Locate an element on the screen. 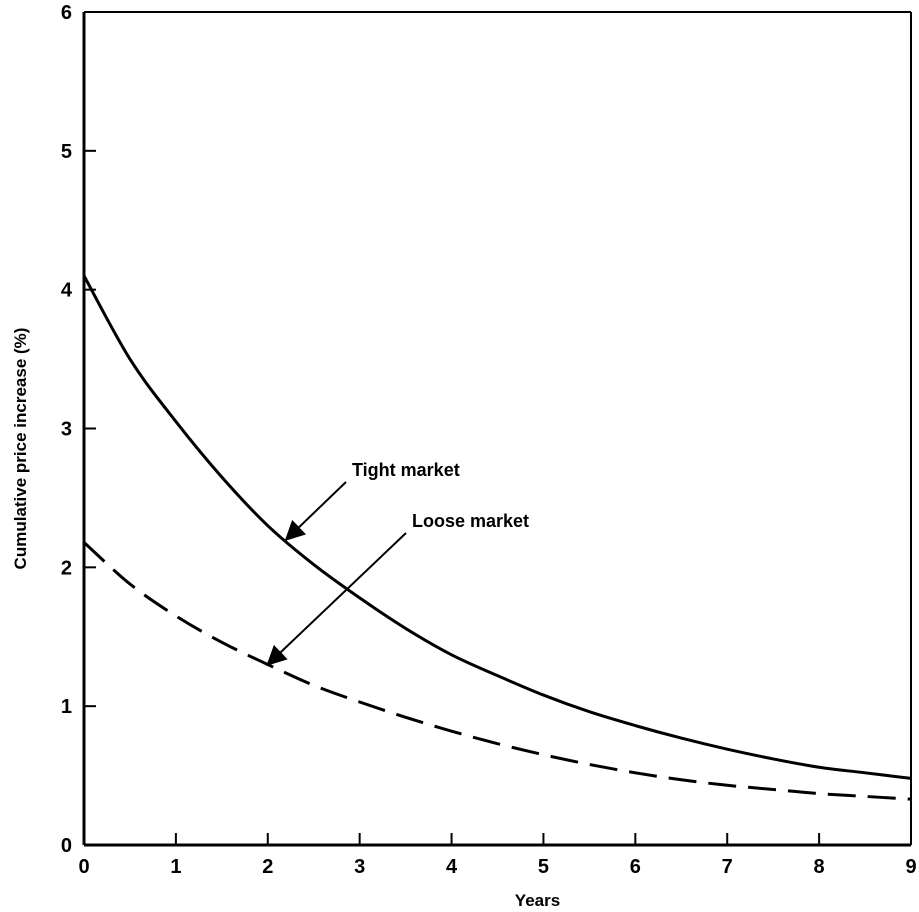 The width and height of the screenshot is (919, 912). y-tick-label: 2 is located at coordinates (66, 568).